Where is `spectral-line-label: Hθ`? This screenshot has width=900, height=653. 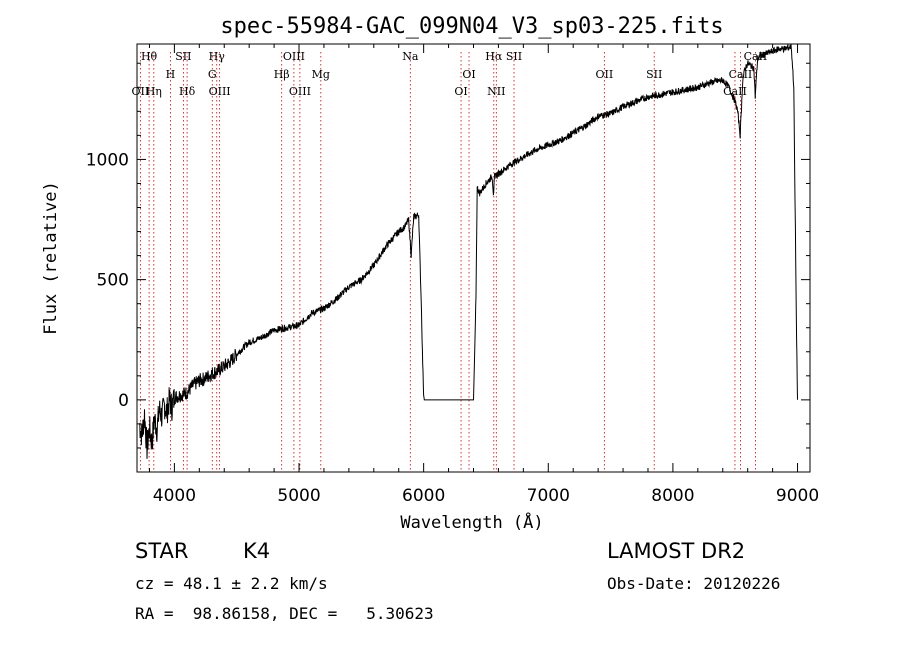
spectral-line-label: Hθ is located at coordinates (149, 56).